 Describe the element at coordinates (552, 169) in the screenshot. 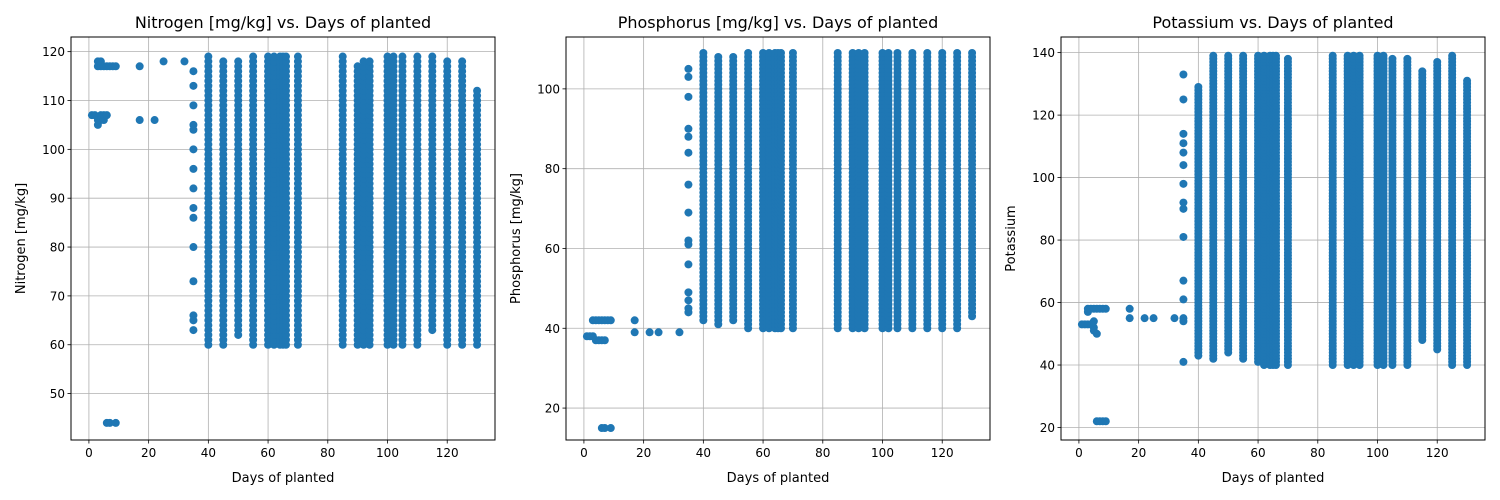

I see `y-tick-label: 80` at that location.